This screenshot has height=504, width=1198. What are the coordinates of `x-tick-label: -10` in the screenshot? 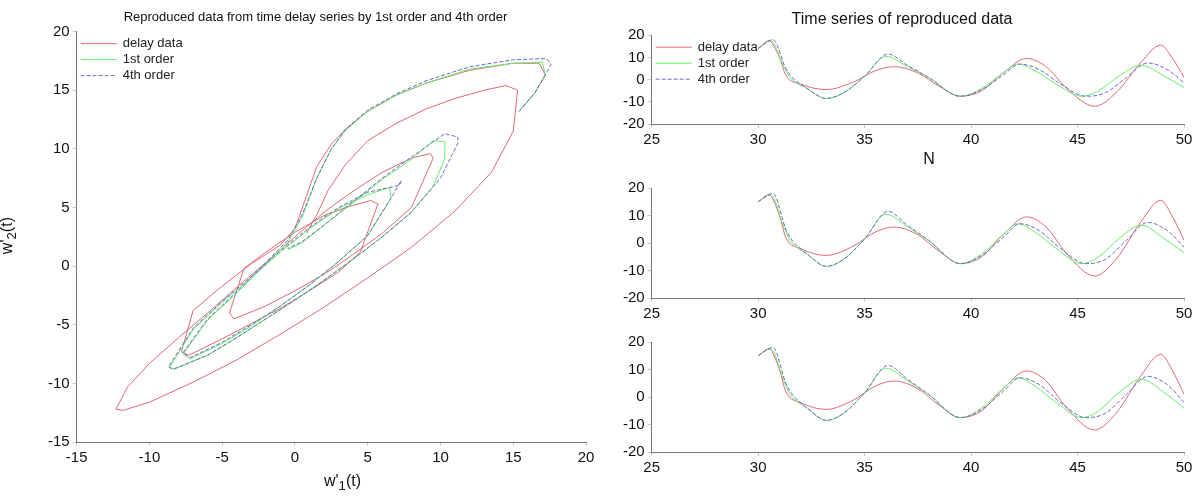 It's located at (149, 457).